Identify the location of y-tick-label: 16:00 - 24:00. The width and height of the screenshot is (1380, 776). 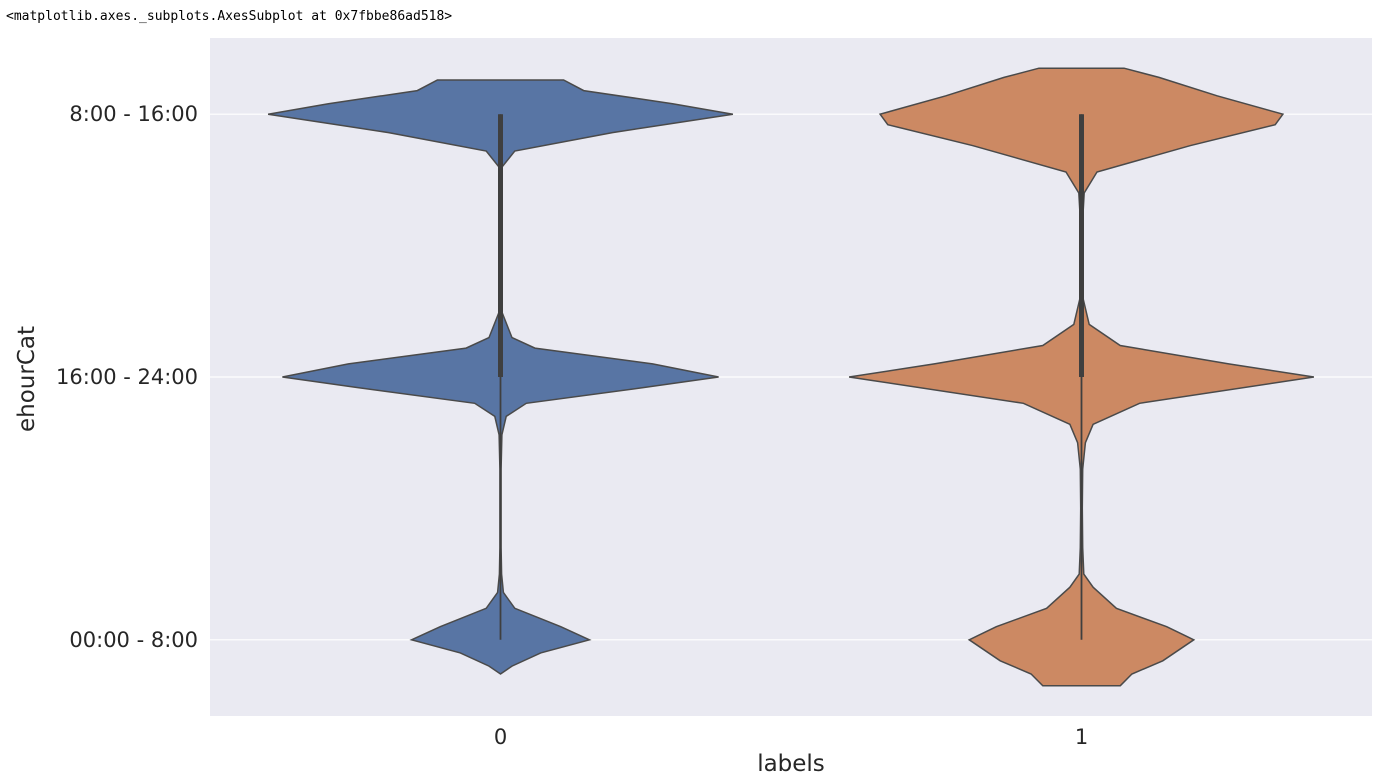
(127, 377).